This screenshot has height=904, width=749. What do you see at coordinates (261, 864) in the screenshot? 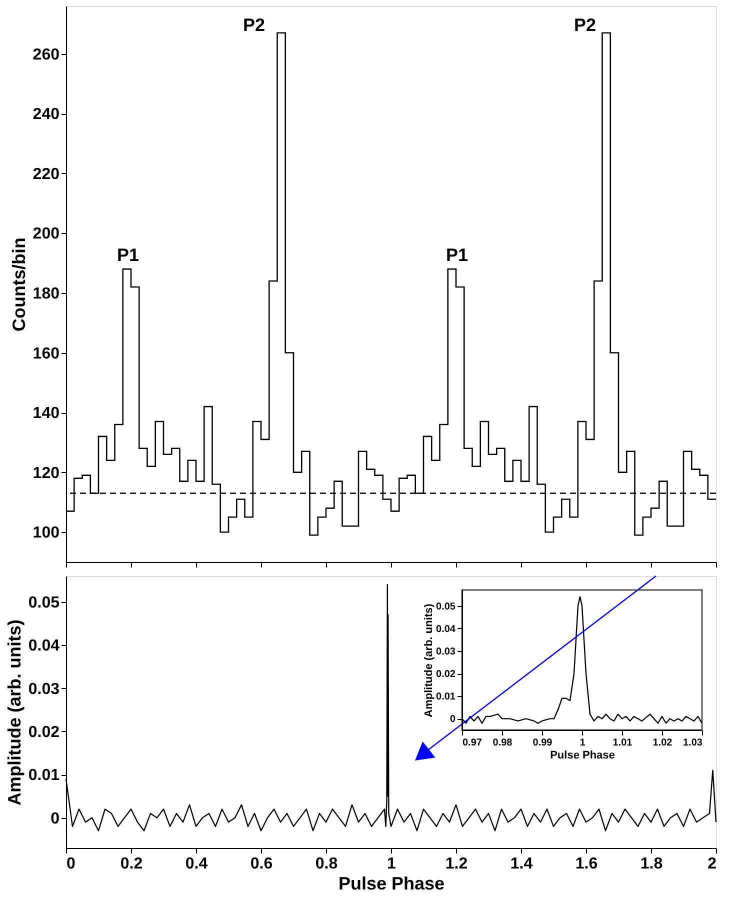
I see `x-tick-label: 0.6` at bounding box center [261, 864].